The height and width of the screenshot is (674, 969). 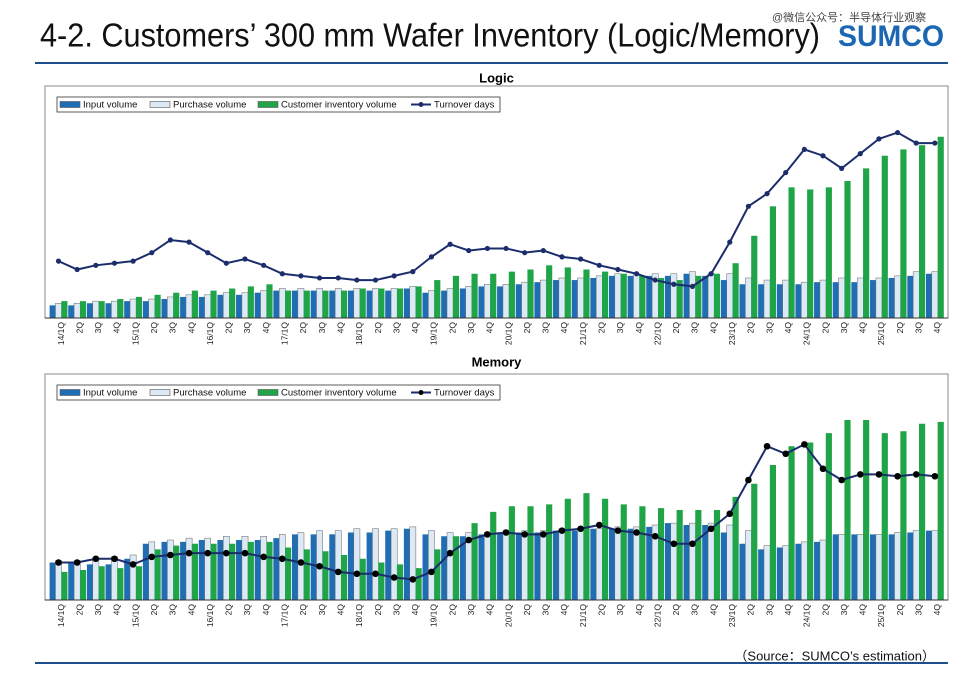 What do you see at coordinates (339, 105) in the screenshot?
I see `legend-label: Customer inventory volume` at bounding box center [339, 105].